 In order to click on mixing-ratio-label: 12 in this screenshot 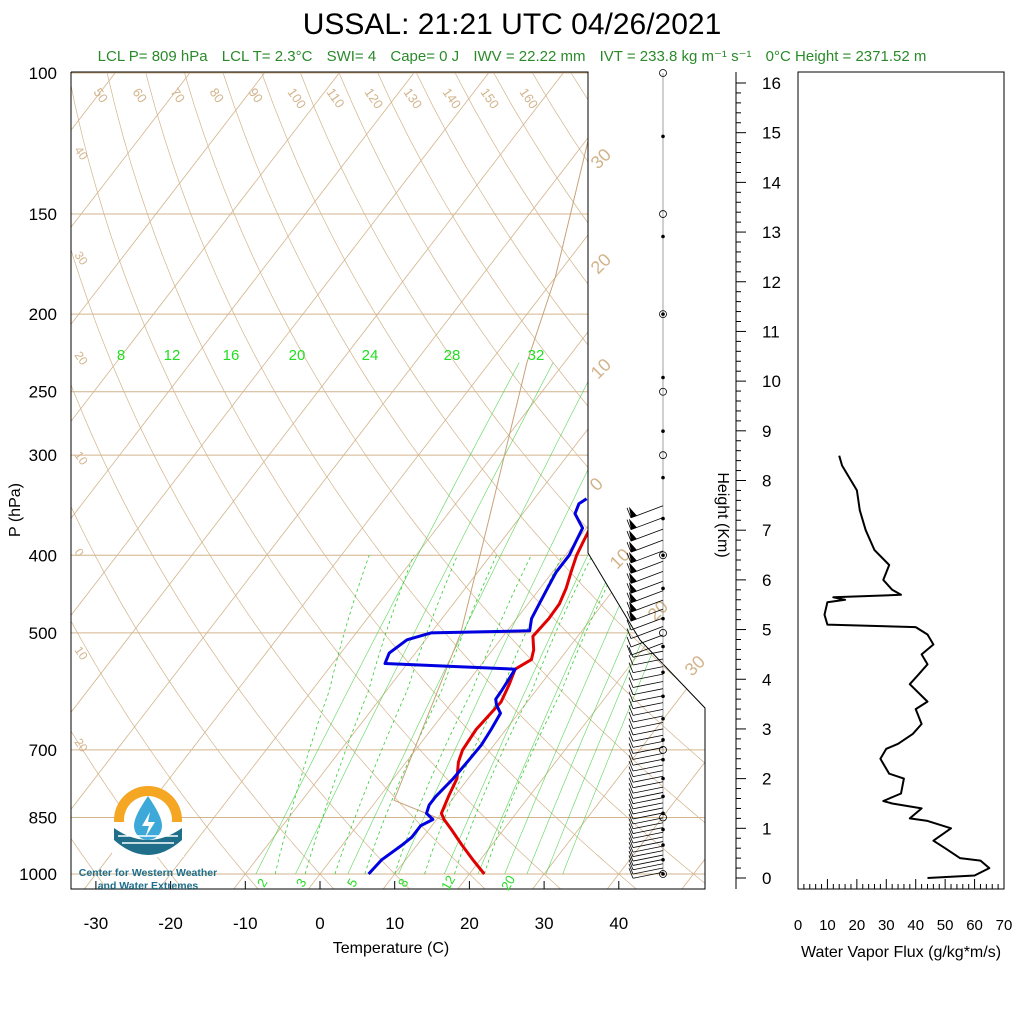, I will do `click(172, 355)`.